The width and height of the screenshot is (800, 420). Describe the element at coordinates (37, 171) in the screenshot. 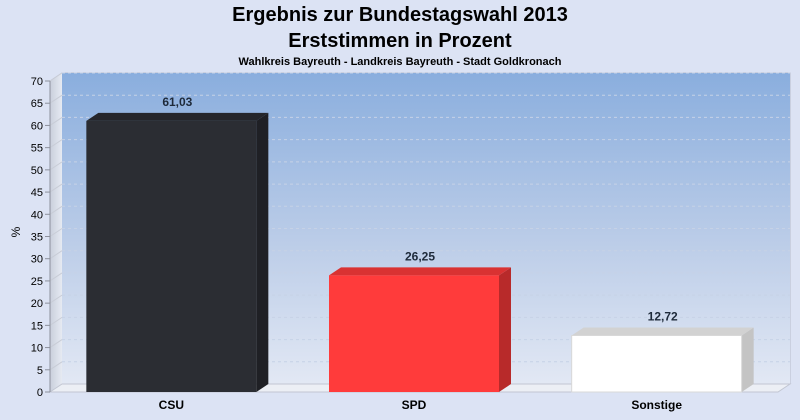

I see `y-tick-label: 50` at that location.